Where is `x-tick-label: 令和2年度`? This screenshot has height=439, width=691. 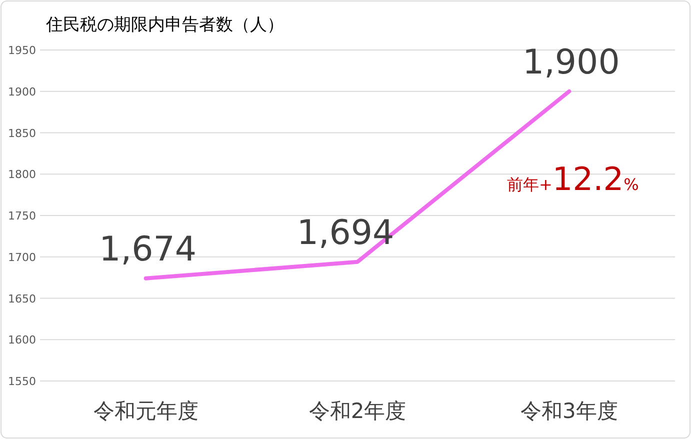
x-tick-label: 令和2年度 is located at coordinates (357, 411).